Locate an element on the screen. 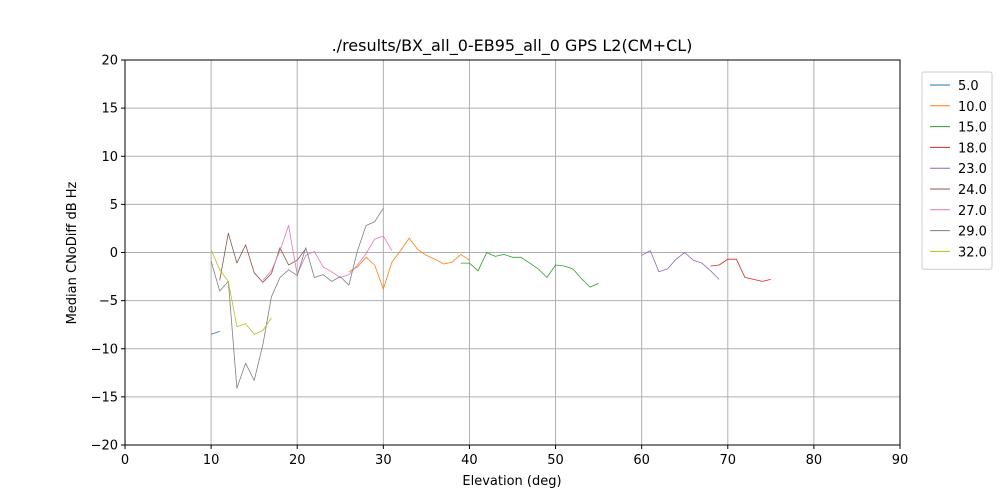 This screenshot has width=1000, height=504. y-tick-label: −10 is located at coordinates (104, 349).